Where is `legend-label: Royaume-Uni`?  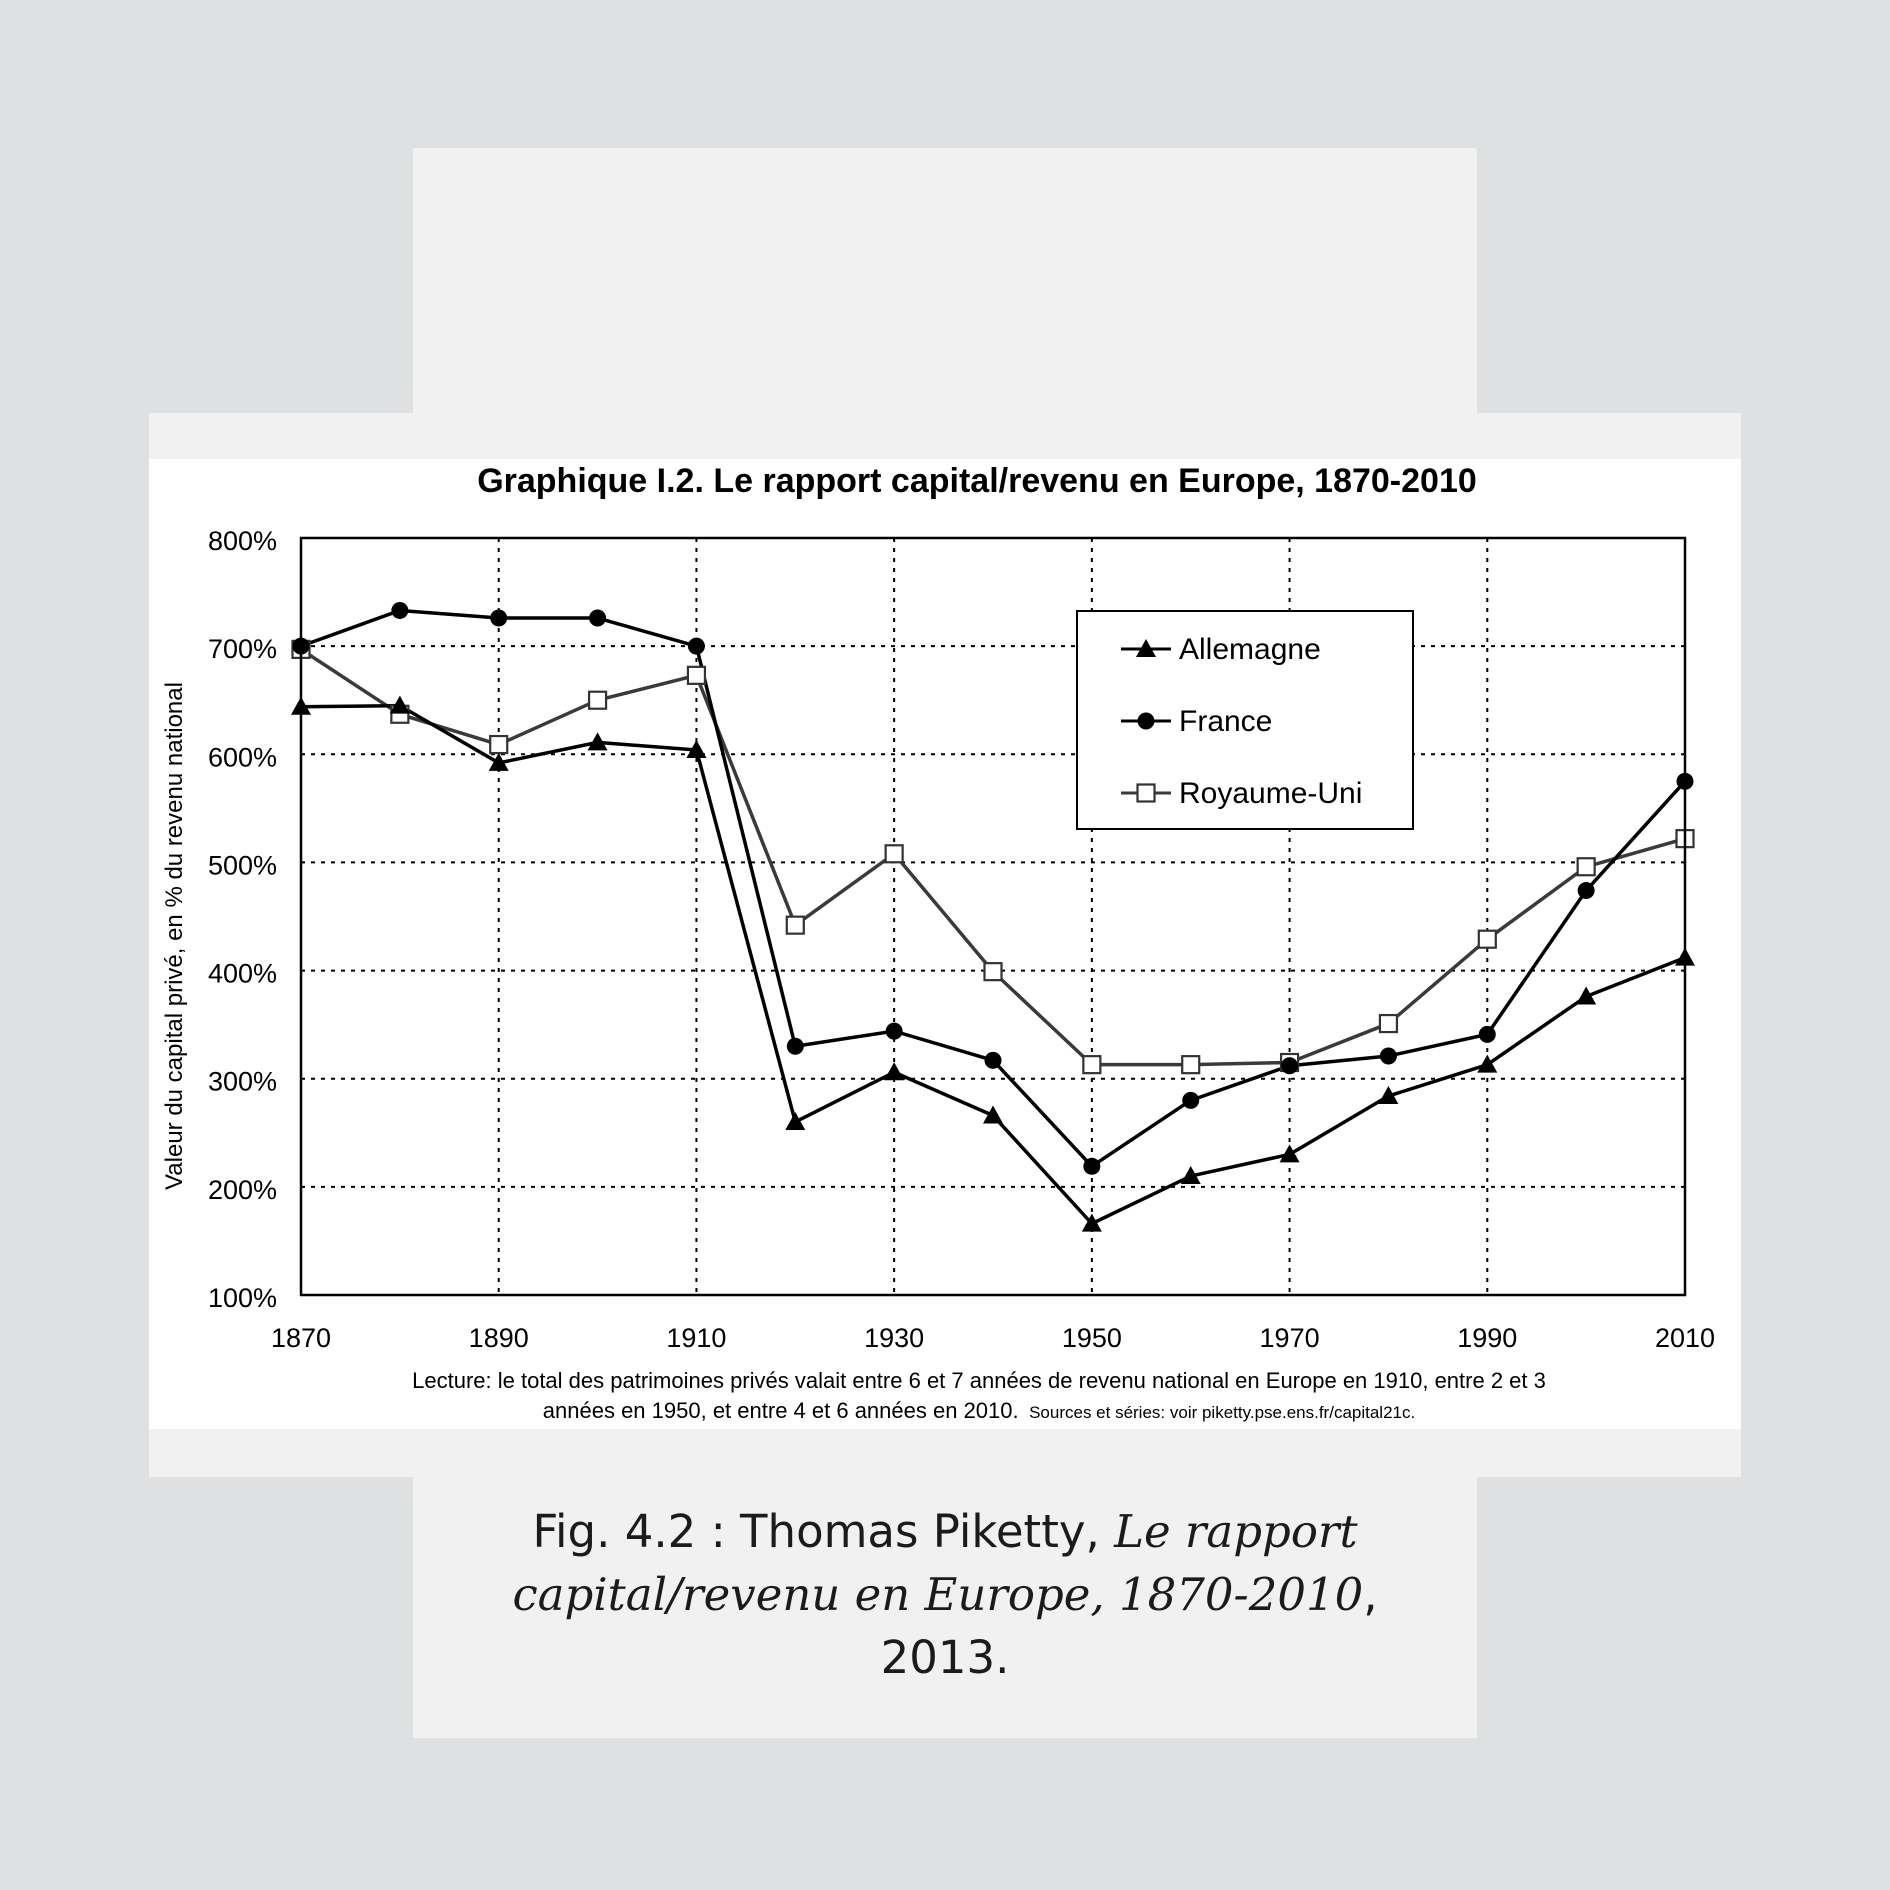
legend-label: Royaume-Uni is located at coordinates (1270, 793).